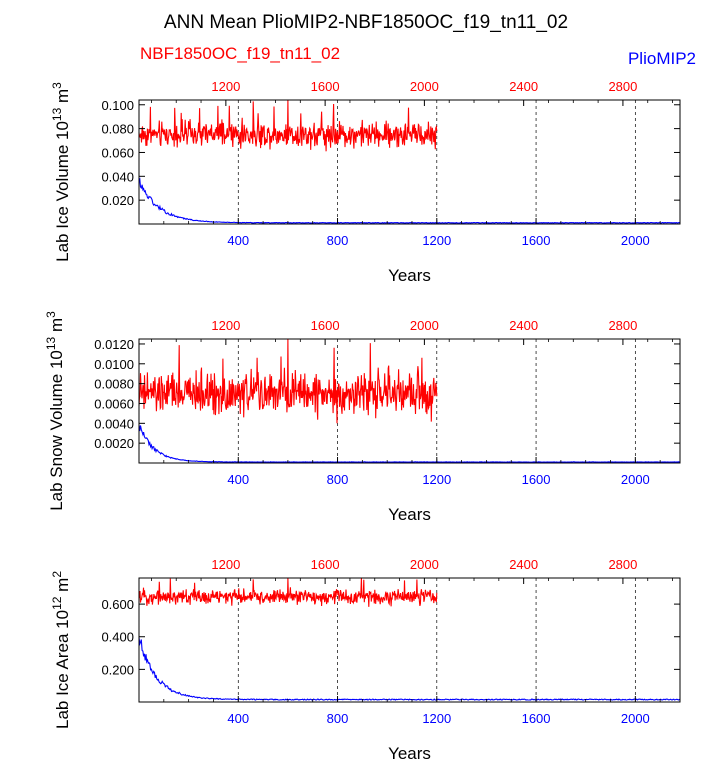 This screenshot has height=763, width=722. Describe the element at coordinates (114, 403) in the screenshot. I see `y-tick-label: 0.0060` at that location.